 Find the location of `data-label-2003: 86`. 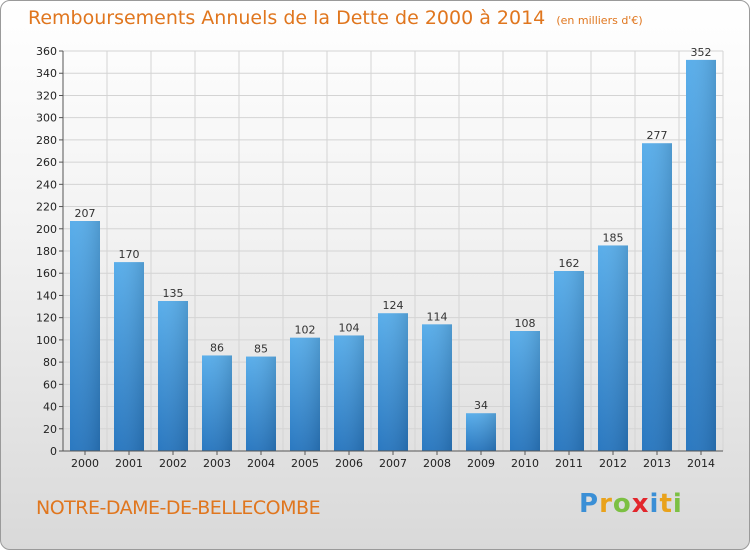

data-label-2003: 86 is located at coordinates (217, 347).